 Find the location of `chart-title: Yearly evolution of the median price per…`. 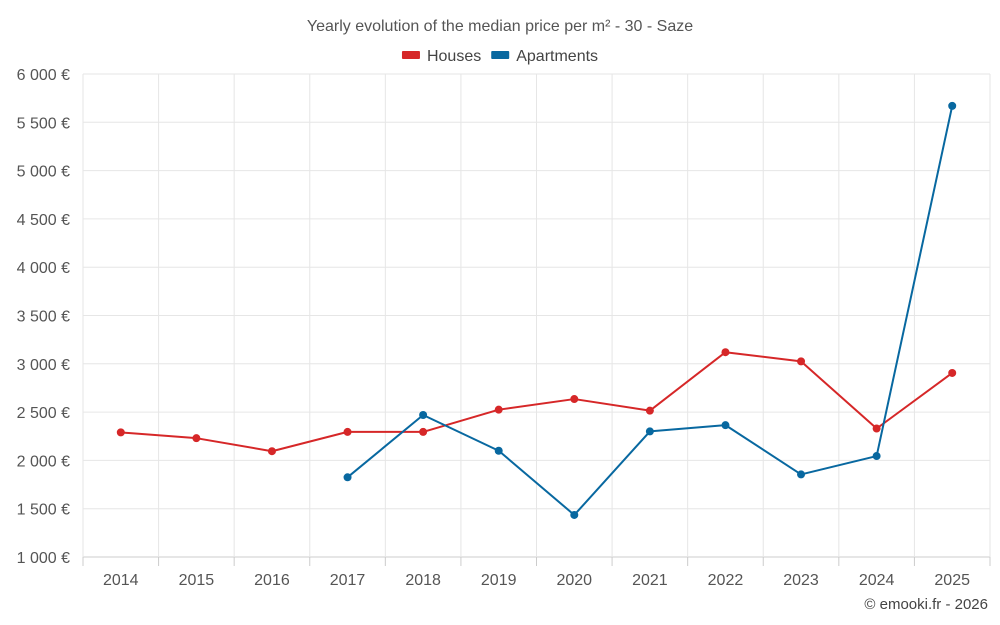

chart-title: Yearly evolution of the median price per… is located at coordinates (500, 26).